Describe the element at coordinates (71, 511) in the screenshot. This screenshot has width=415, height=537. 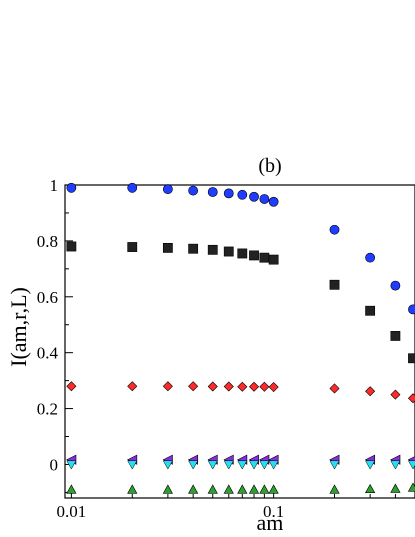
I see `x-tick-label: 0.01` at that location.